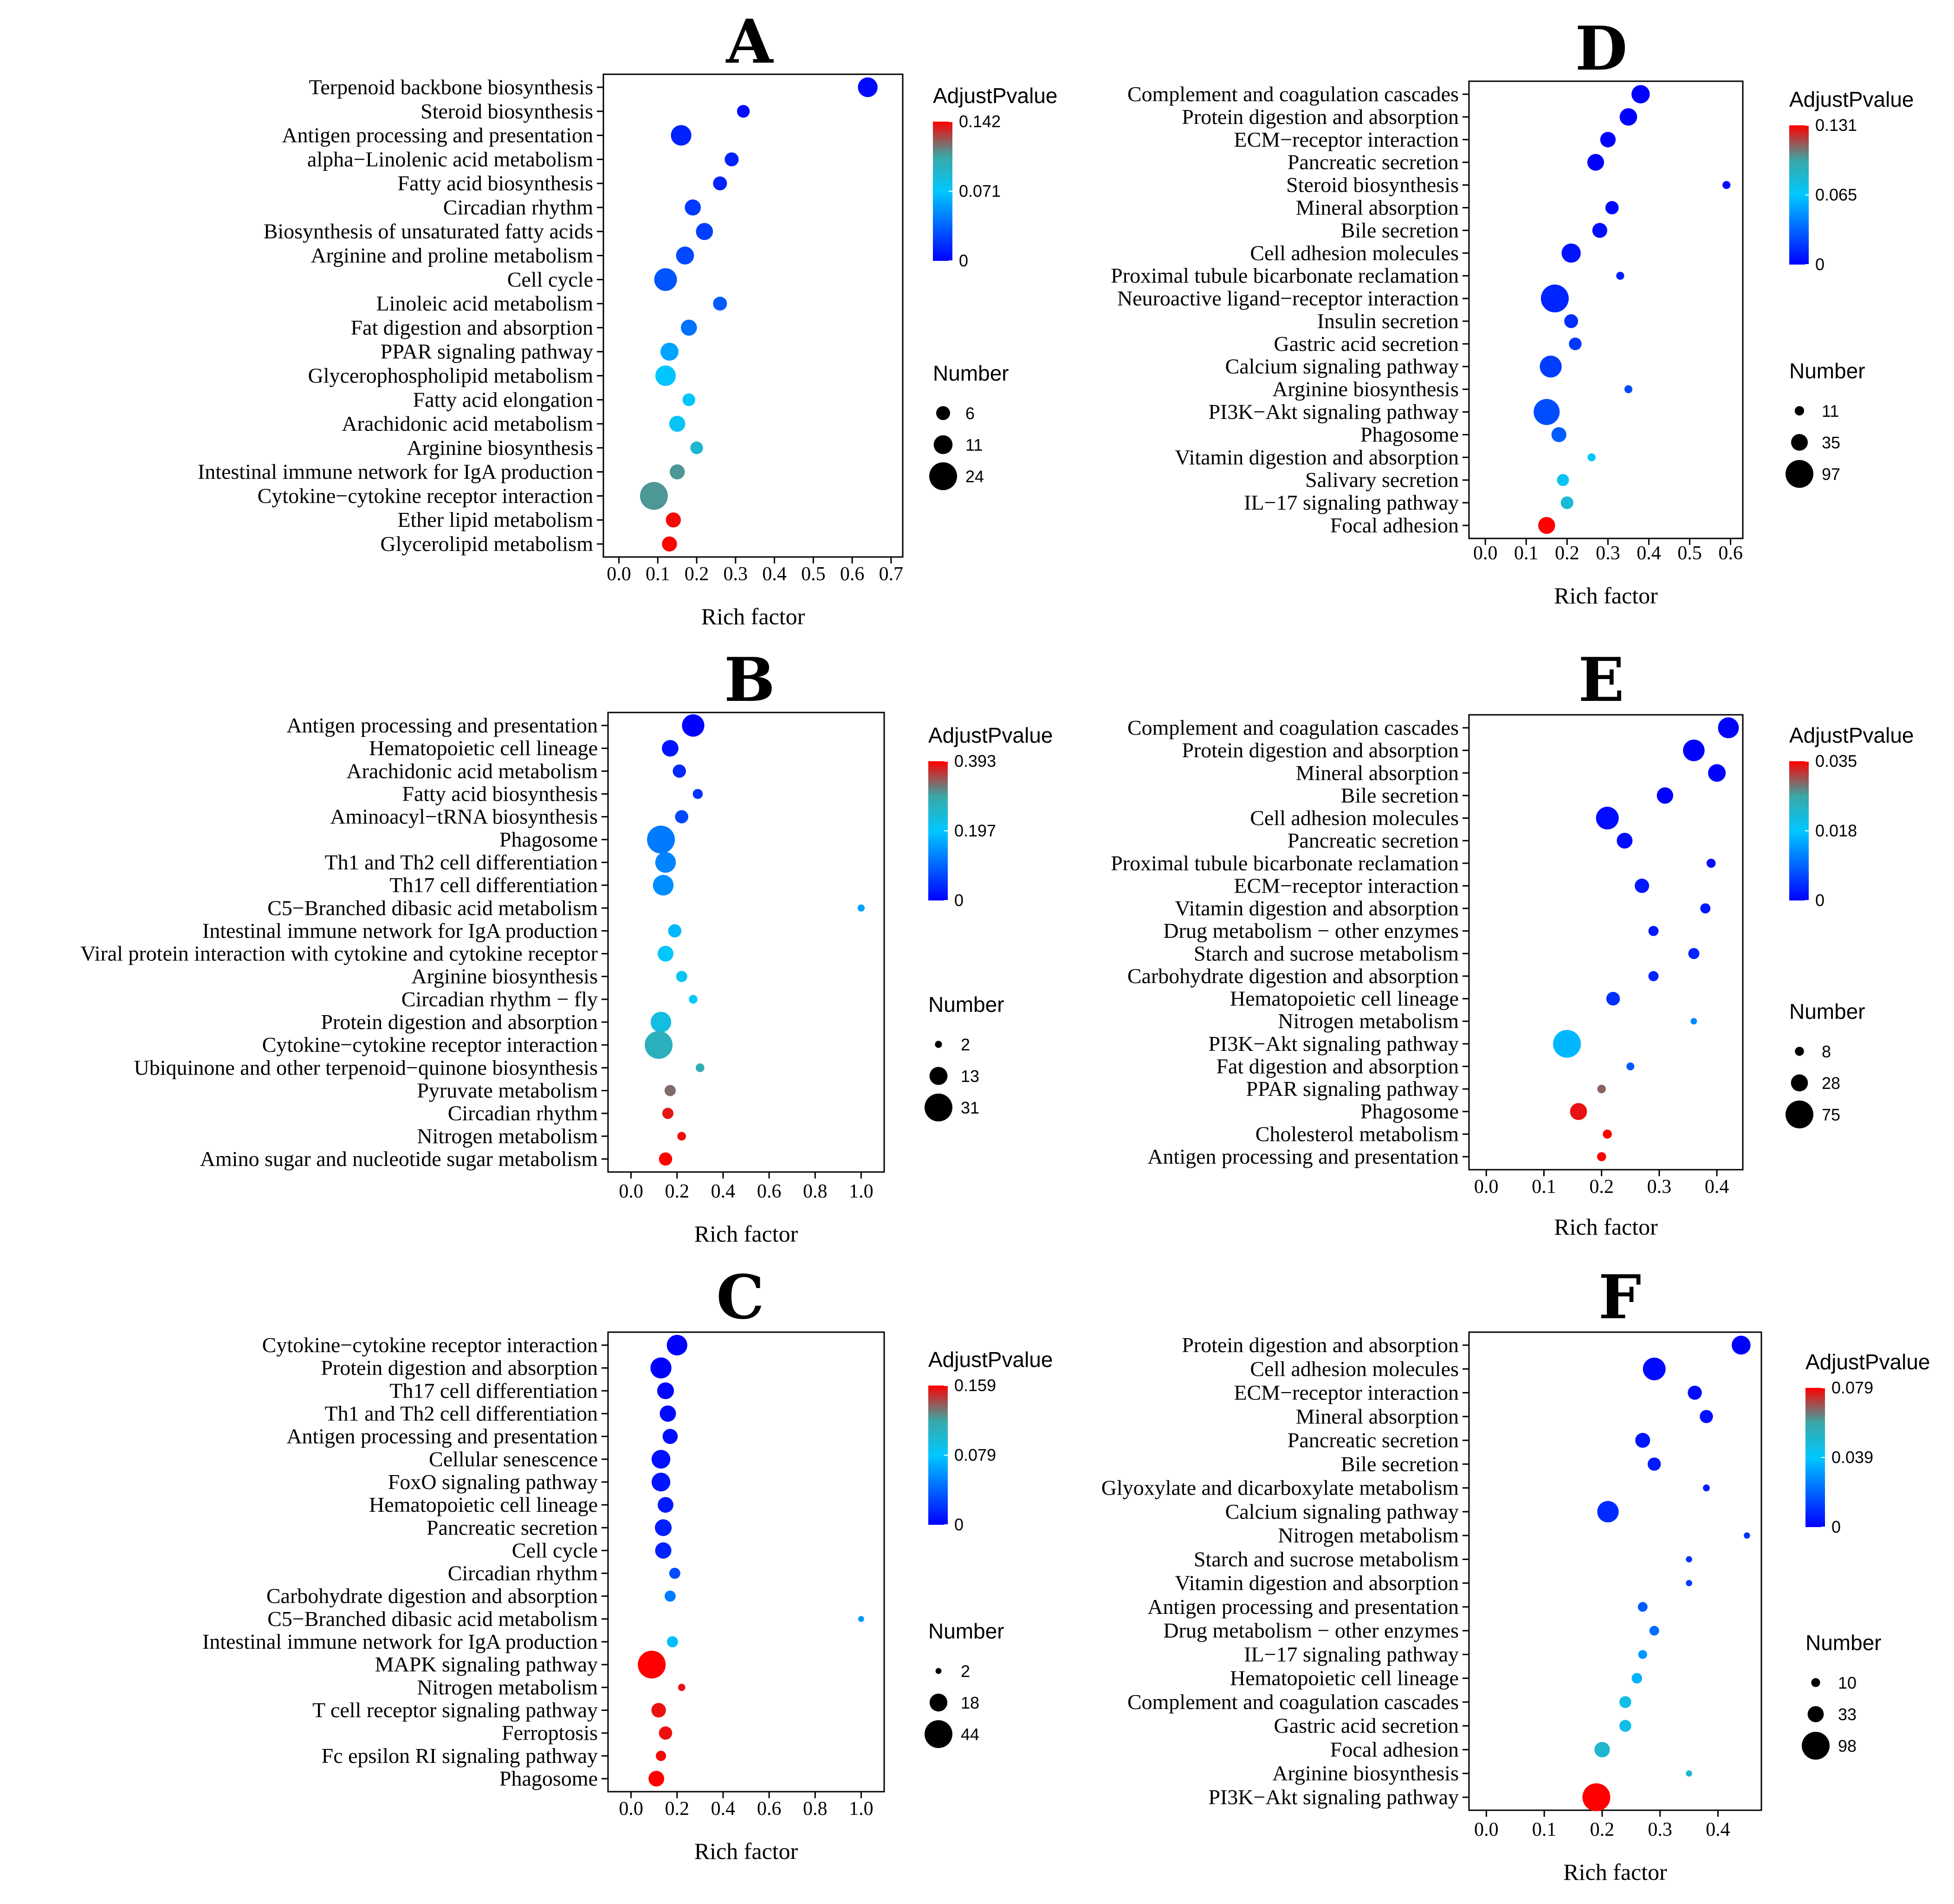  I want to click on x-tick-label: 0.5, so click(1690, 553).